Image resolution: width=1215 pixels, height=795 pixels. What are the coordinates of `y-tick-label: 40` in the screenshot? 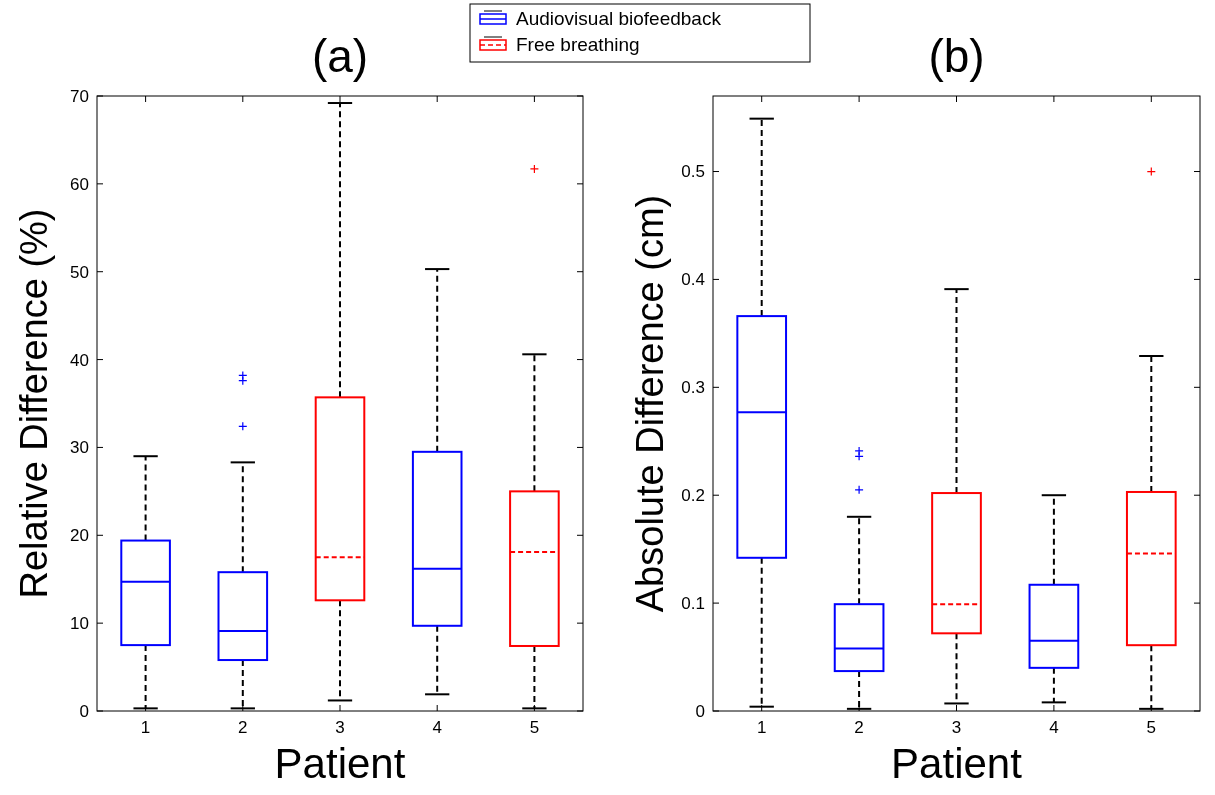 It's located at (79, 360).